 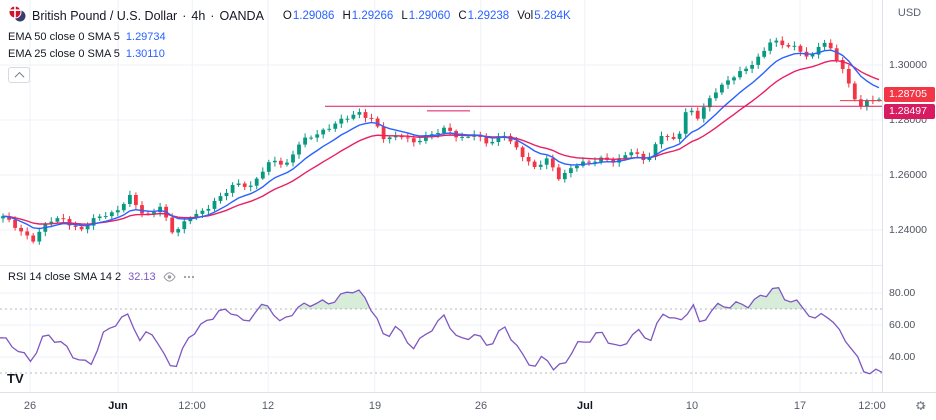 What do you see at coordinates (313, 15) in the screenshot?
I see `ohlc-value: 1.29086` at bounding box center [313, 15].